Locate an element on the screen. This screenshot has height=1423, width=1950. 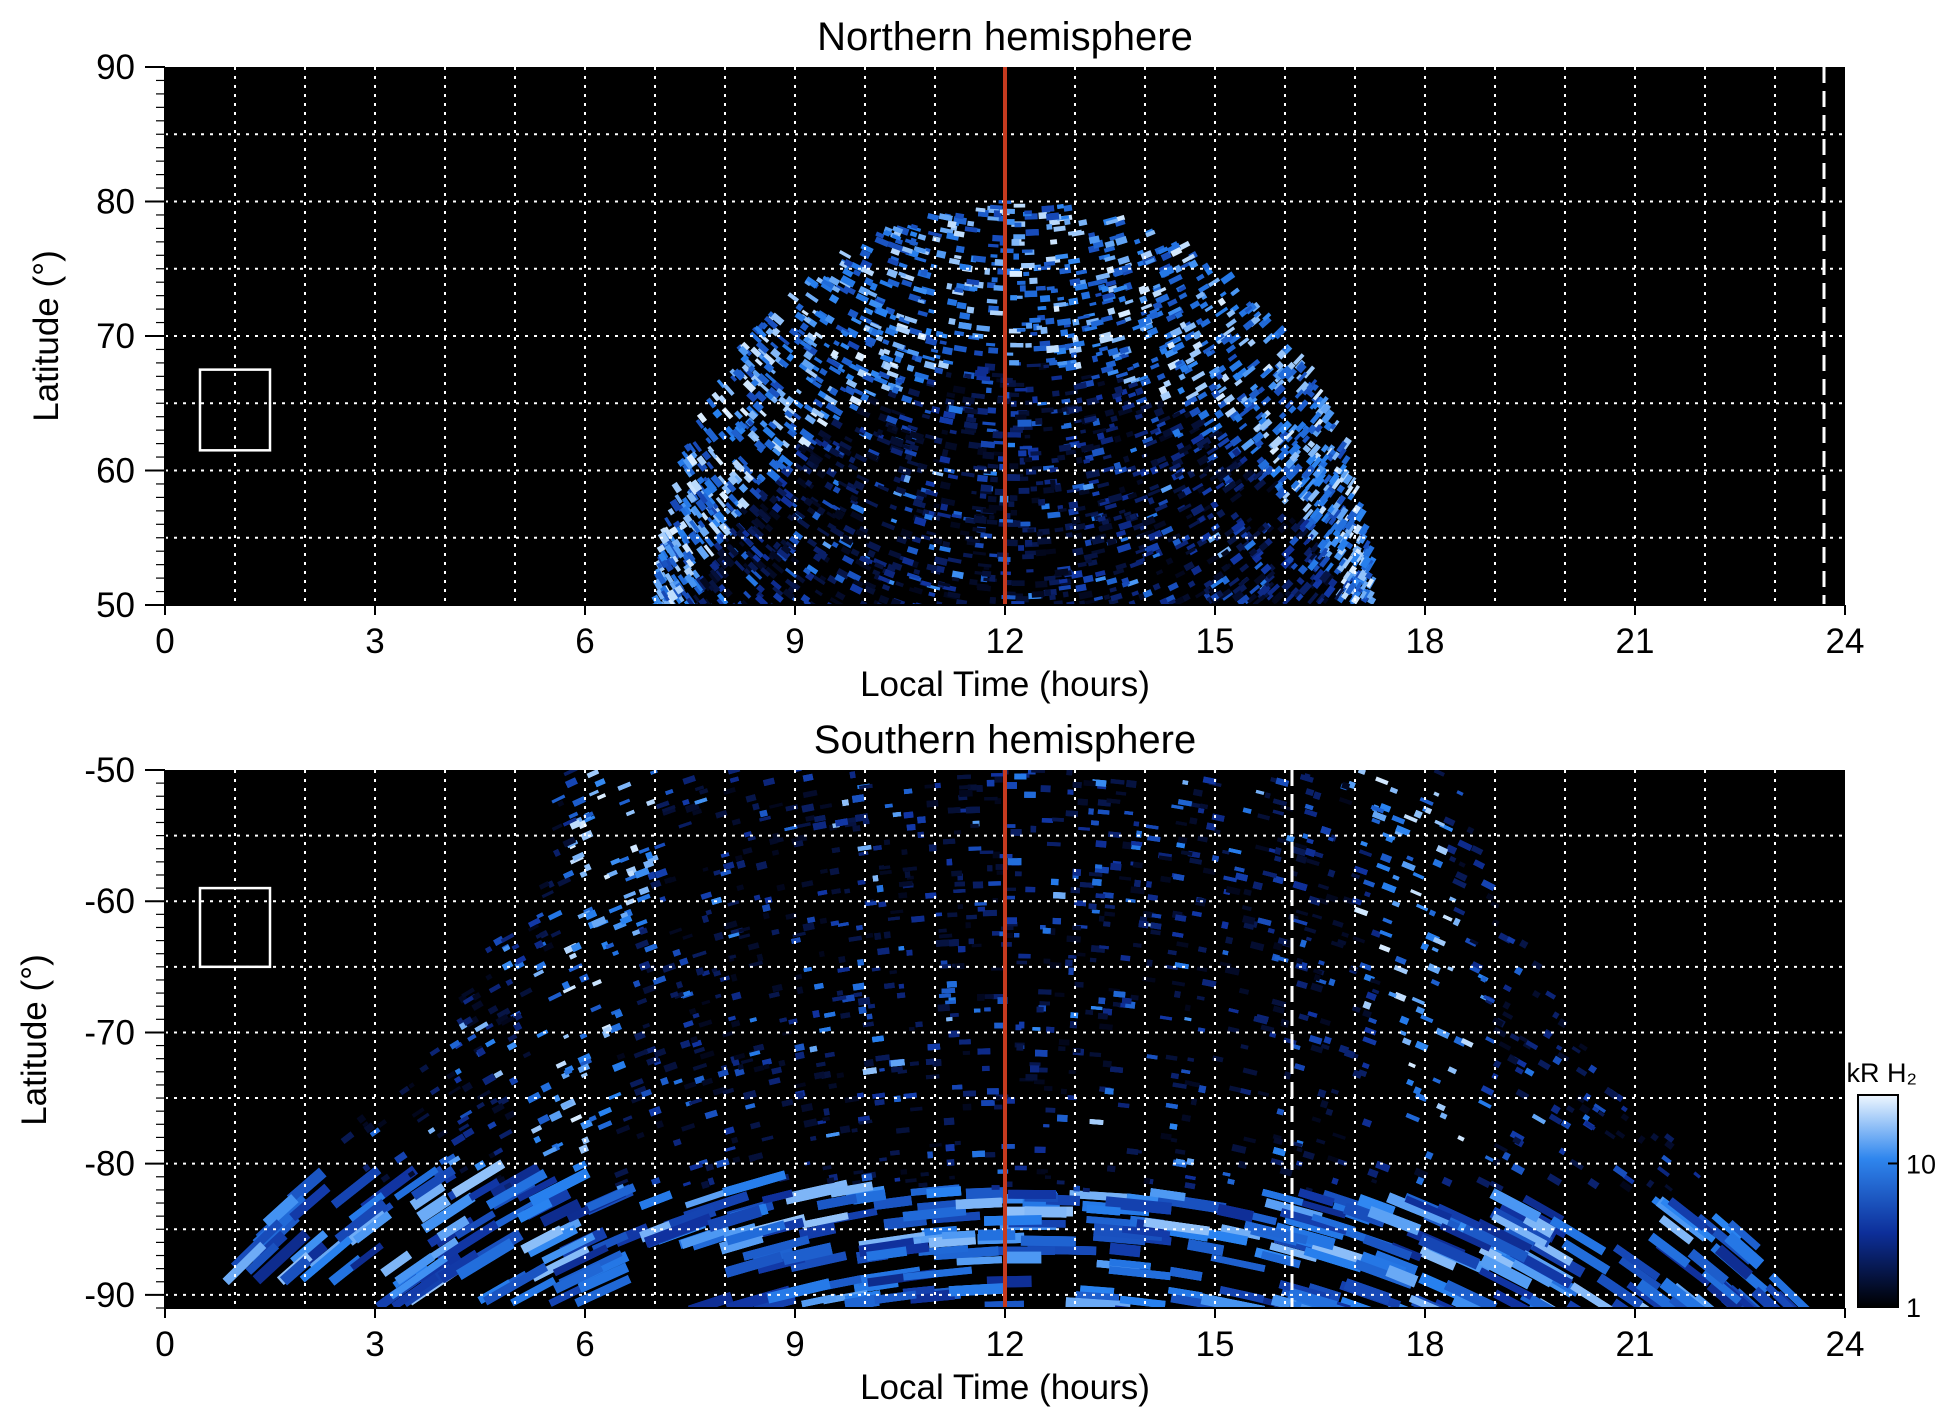
south-y-tick-4: -90 is located at coordinates (109, 1295).